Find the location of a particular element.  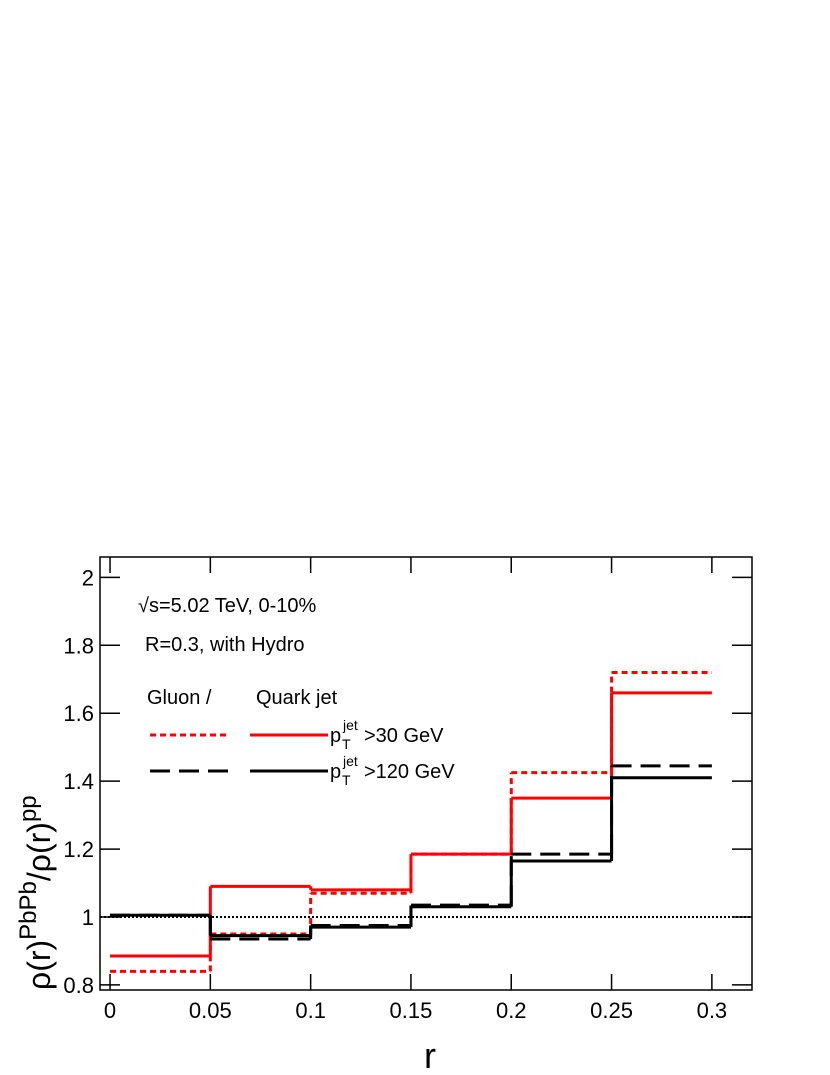

x-tick-label: 0.2 is located at coordinates (511, 1010).